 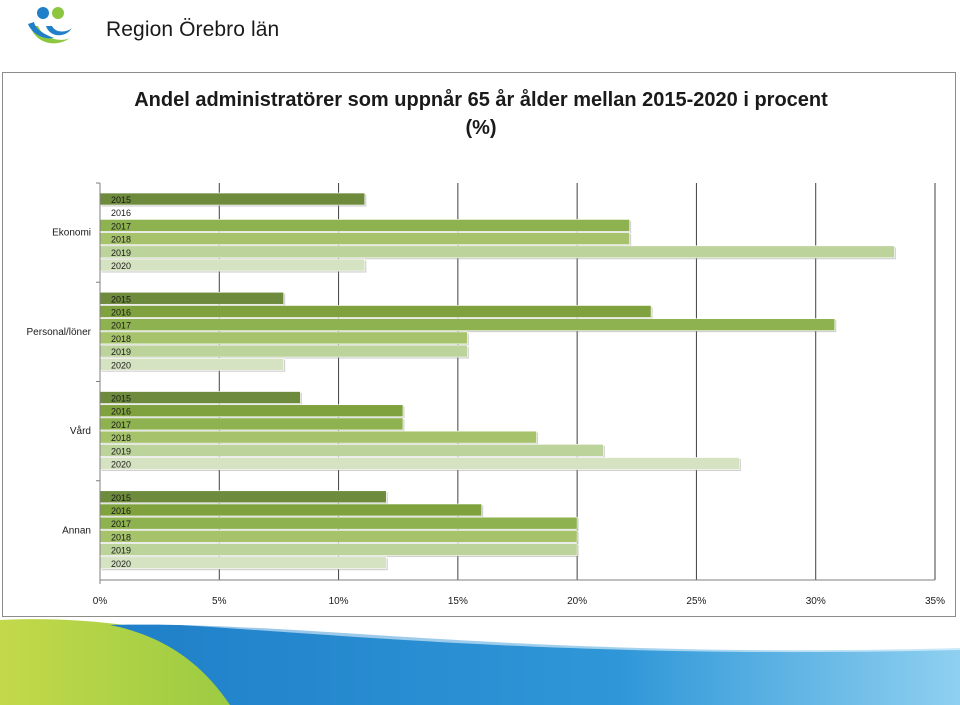 What do you see at coordinates (480, 662) in the screenshot?
I see `footer-wave` at bounding box center [480, 662].